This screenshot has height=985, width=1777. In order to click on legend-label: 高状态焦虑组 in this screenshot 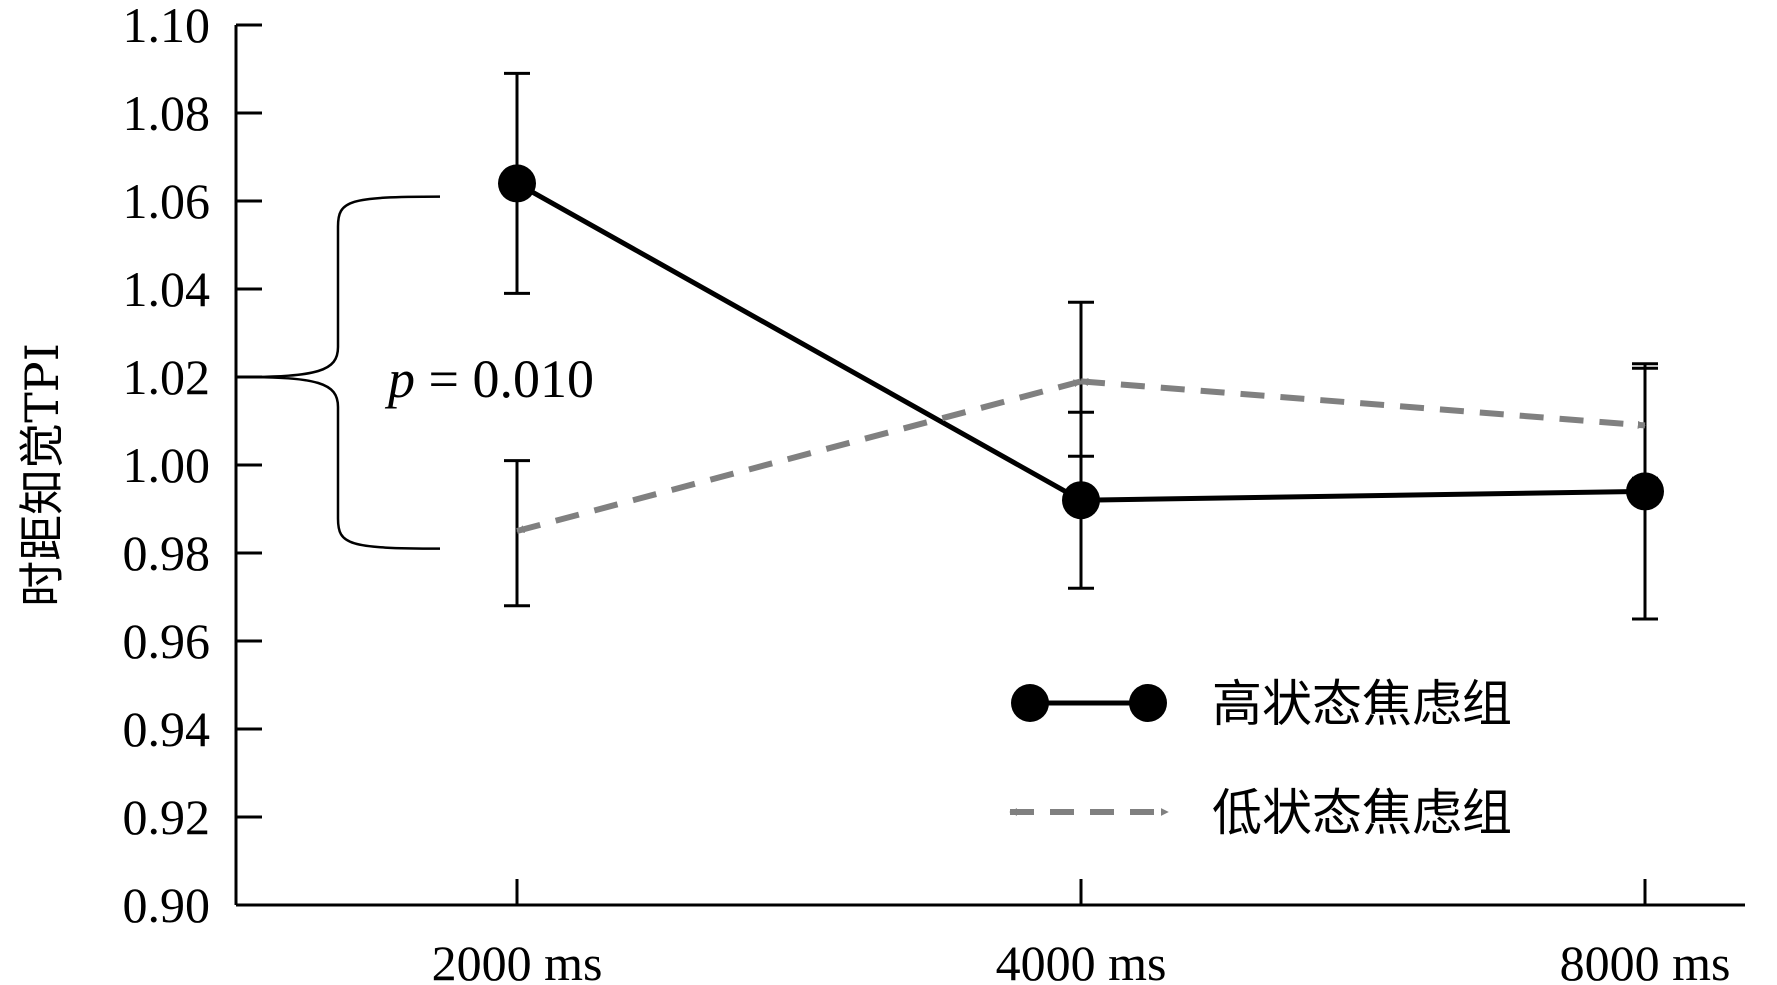, I will do `click(1362, 704)`.